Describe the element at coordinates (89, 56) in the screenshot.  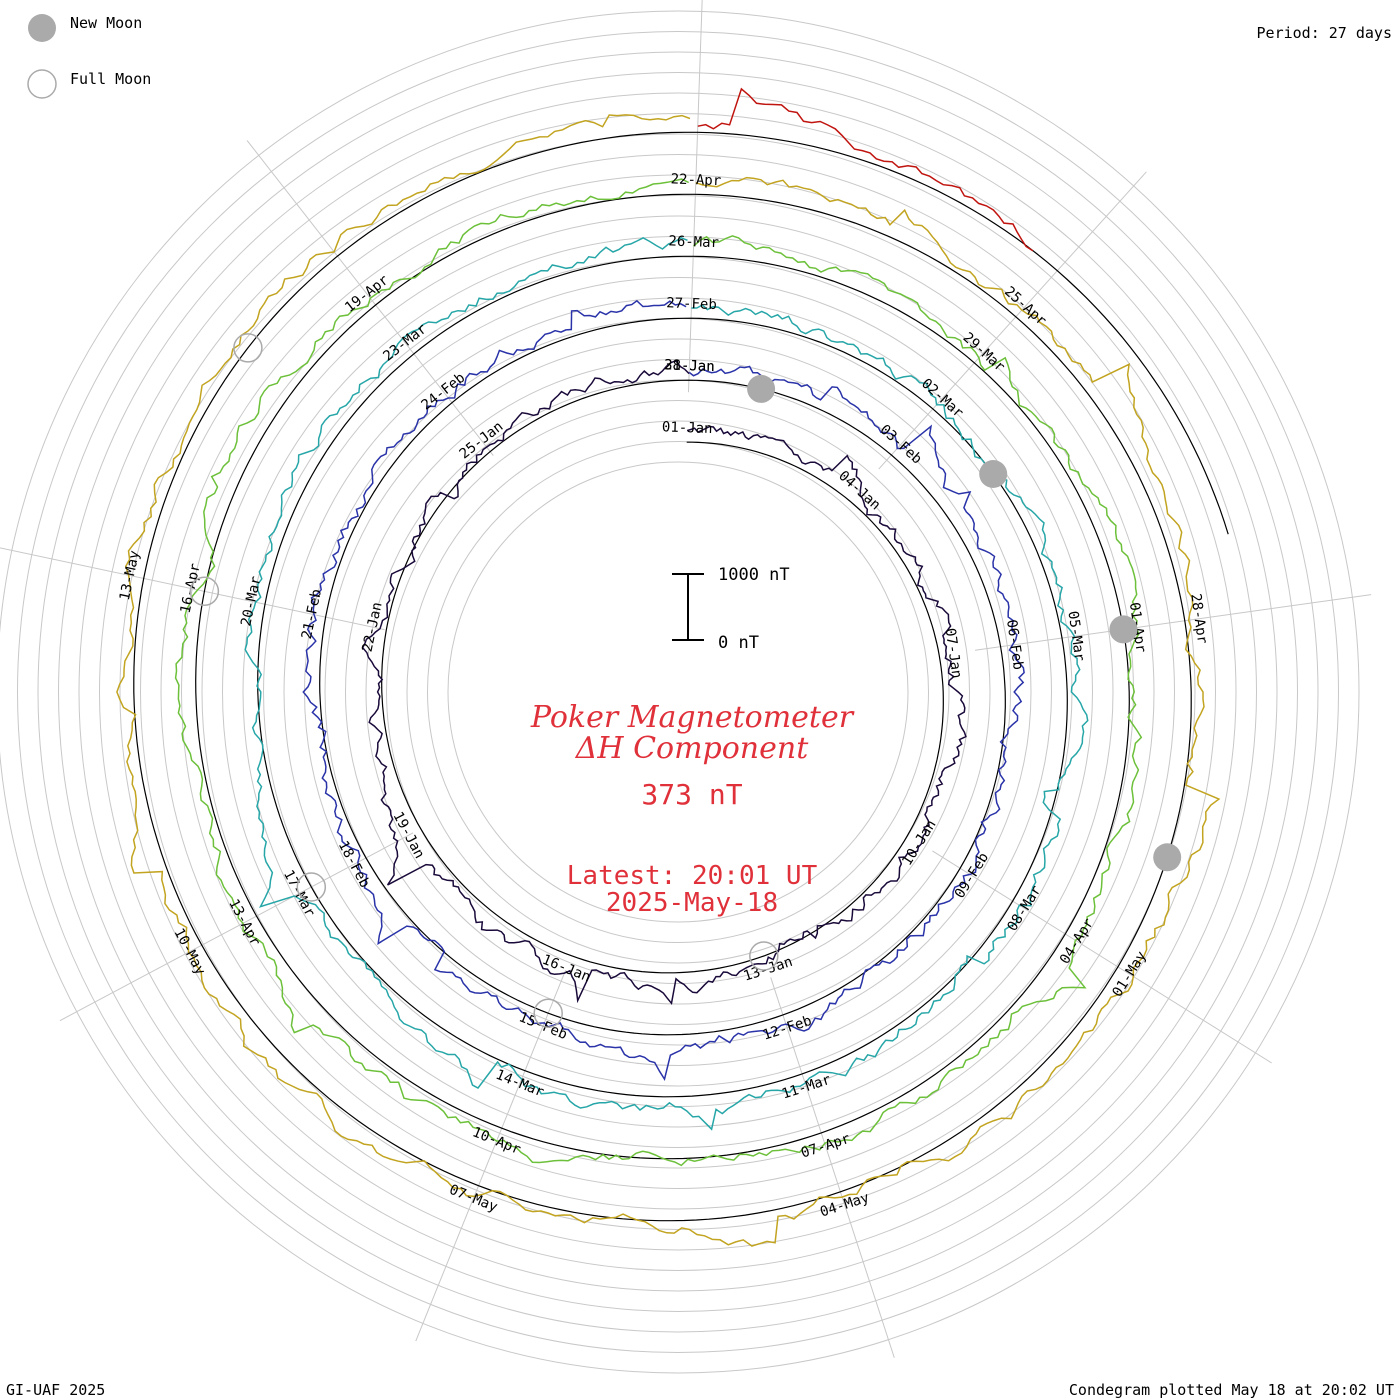
I see `legend: New Moon Full Moon` at that location.